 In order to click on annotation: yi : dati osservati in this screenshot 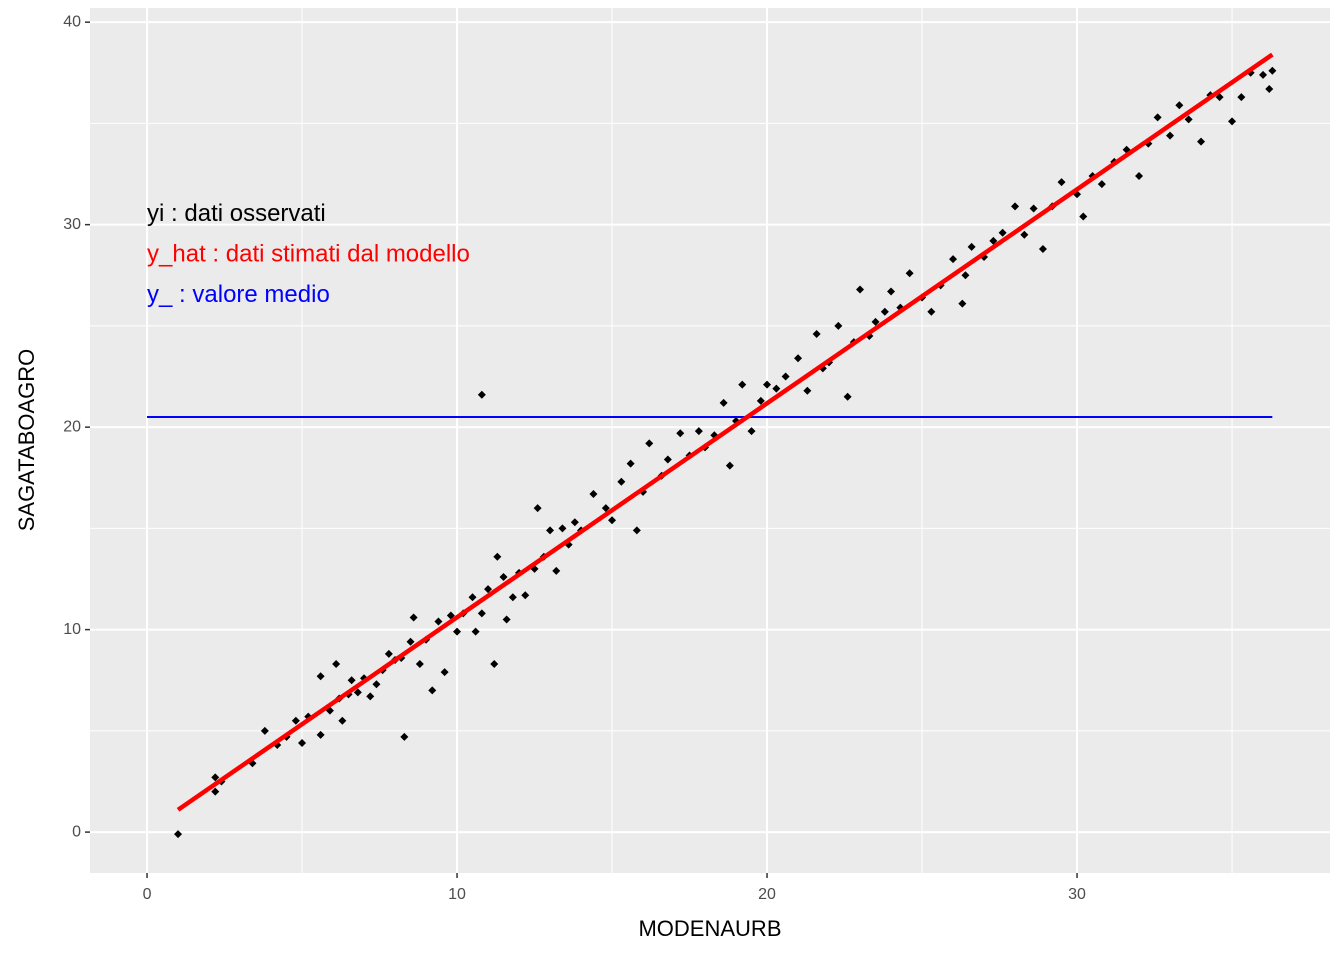, I will do `click(236, 213)`.